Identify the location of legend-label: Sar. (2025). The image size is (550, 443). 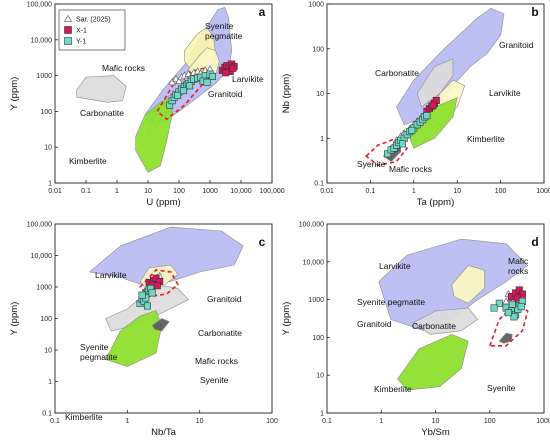
(93, 20).